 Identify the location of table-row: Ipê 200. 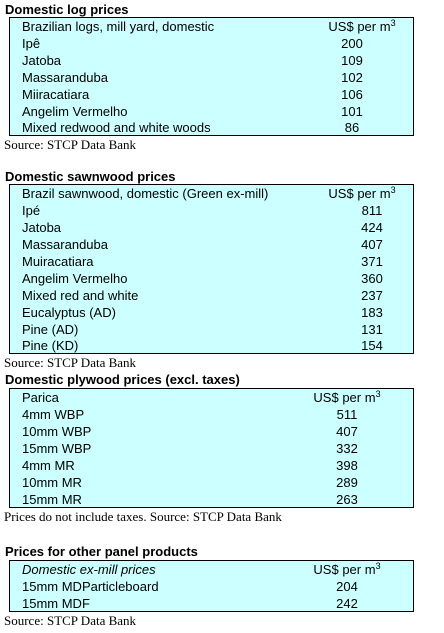
(192, 43).